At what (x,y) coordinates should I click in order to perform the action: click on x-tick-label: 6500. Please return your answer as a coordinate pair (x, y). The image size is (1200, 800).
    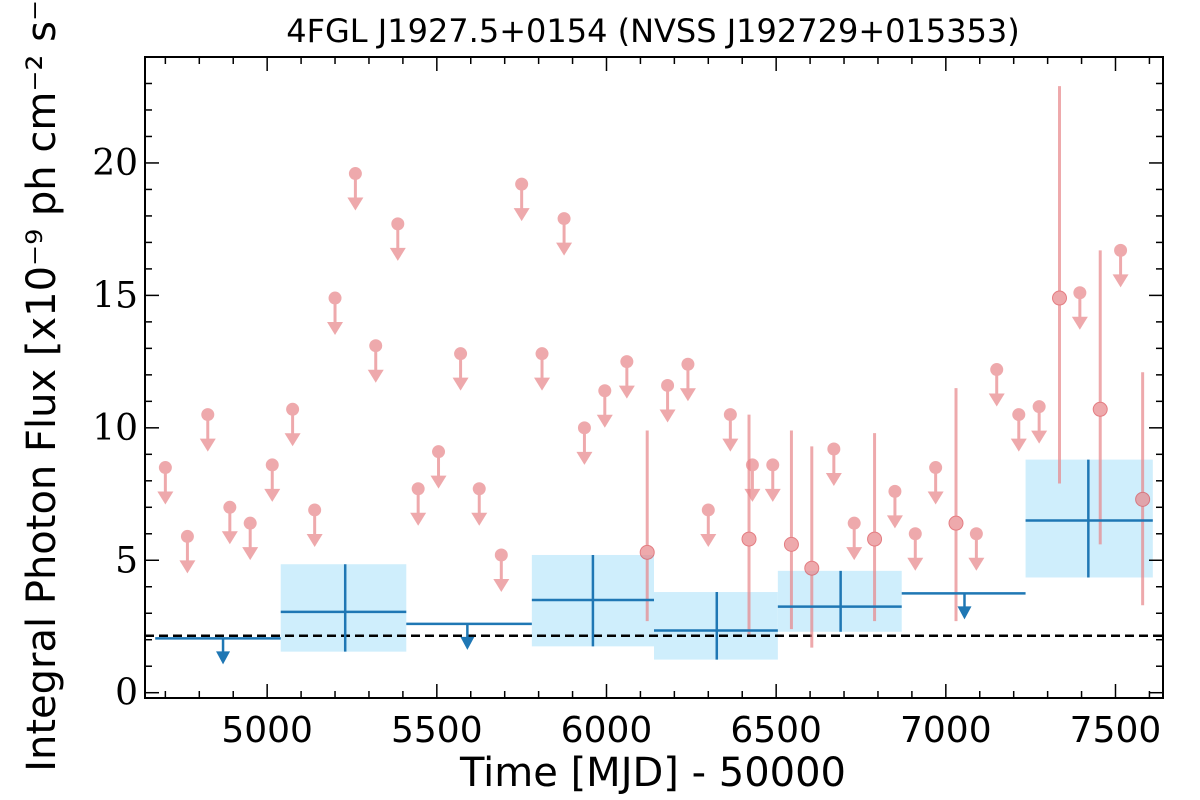
    Looking at the image, I should click on (776, 730).